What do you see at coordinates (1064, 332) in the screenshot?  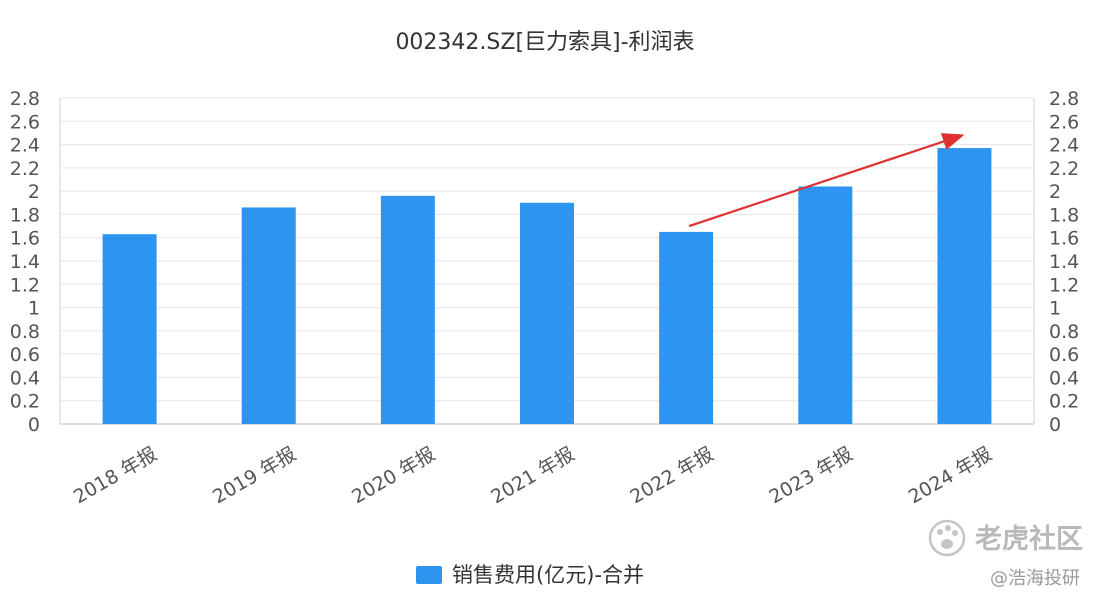 I see `y-tick-right: 0.8` at bounding box center [1064, 332].